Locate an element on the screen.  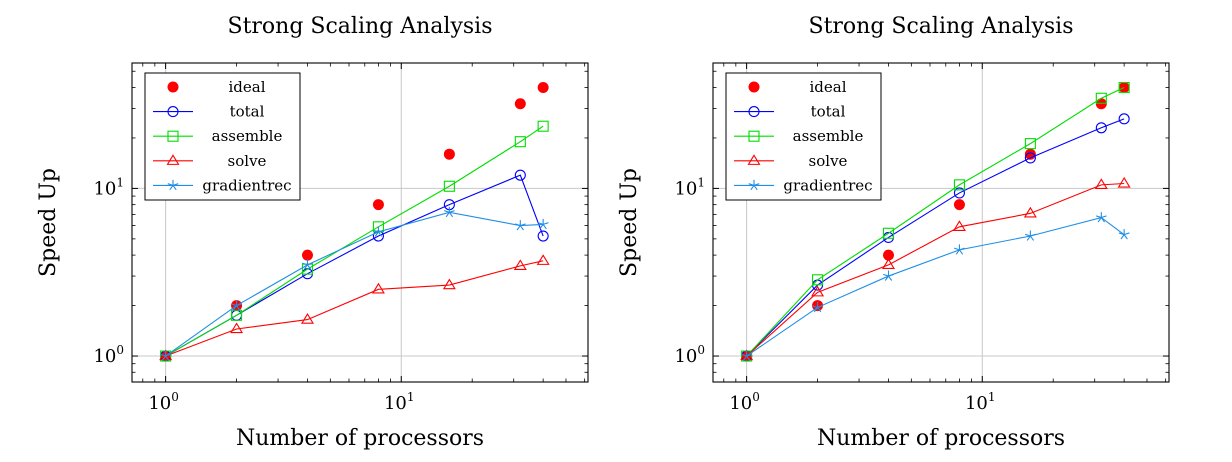
series-gradientrec is located at coordinates (354, 283).